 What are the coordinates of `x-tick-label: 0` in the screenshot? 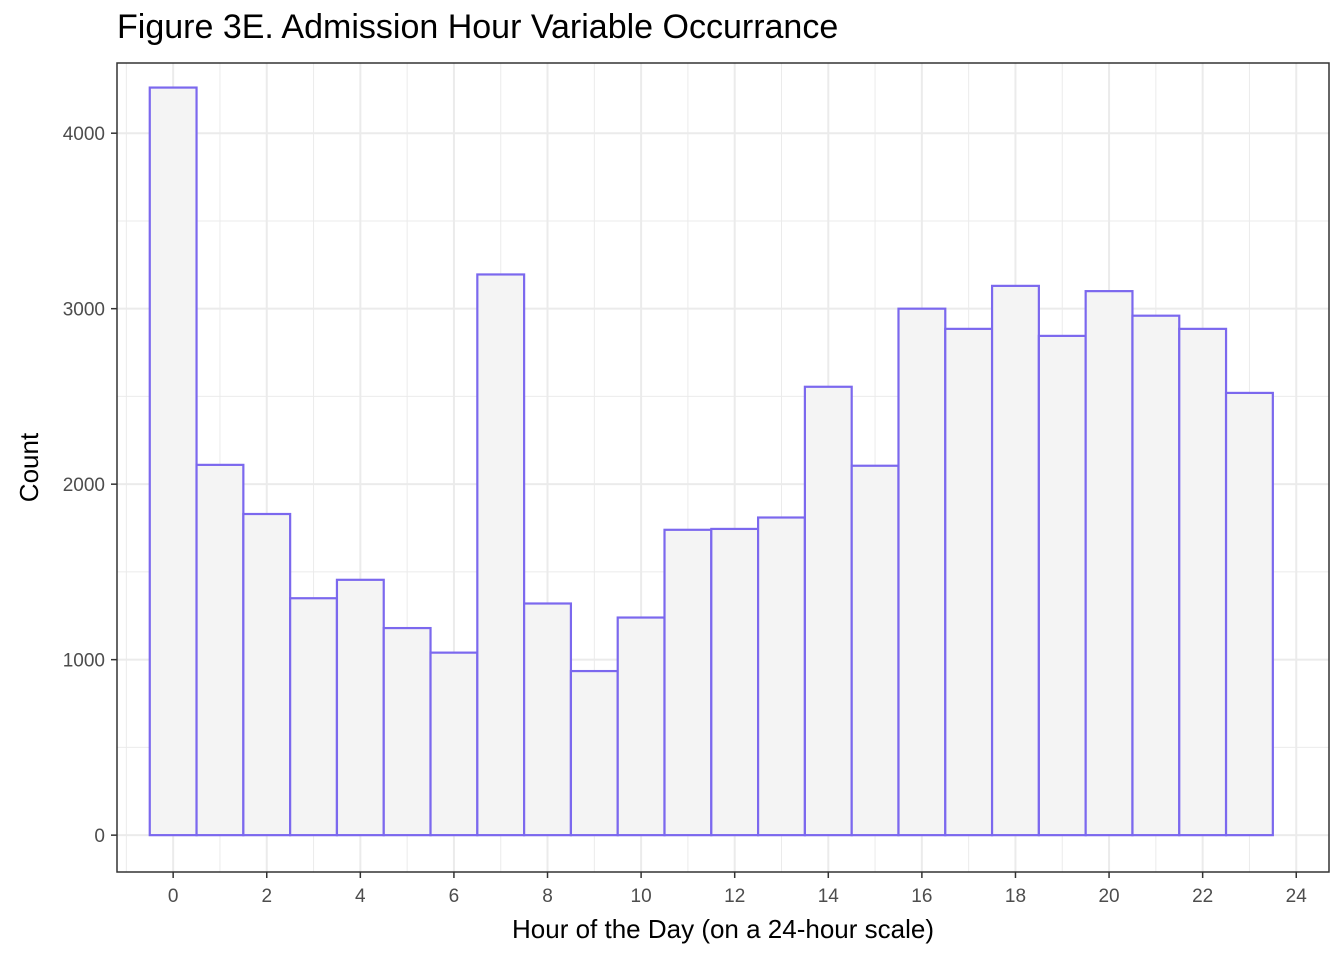 It's located at (173, 896).